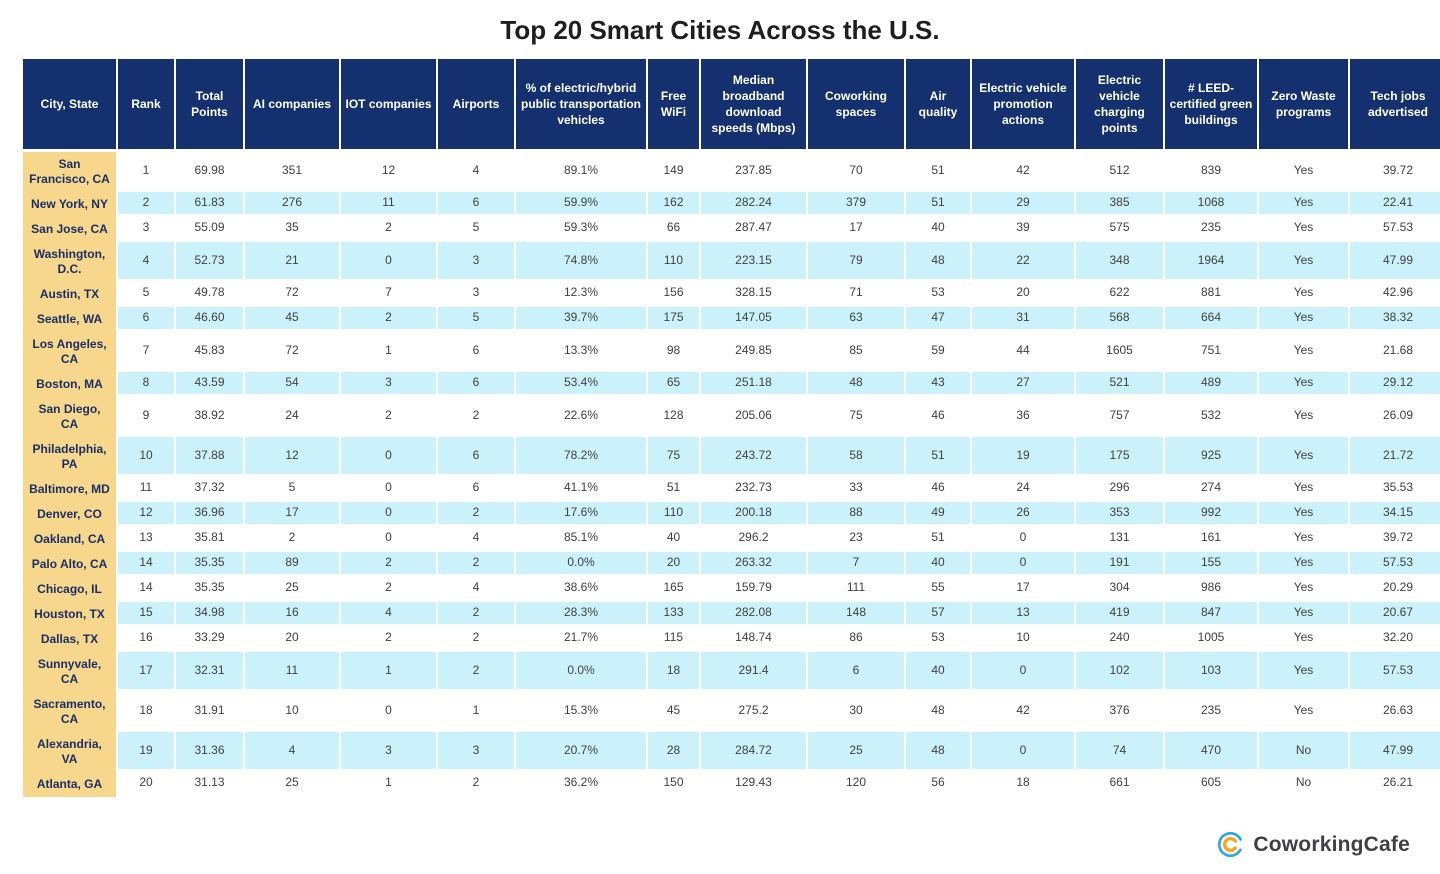 The width and height of the screenshot is (1440, 874). Describe the element at coordinates (292, 172) in the screenshot. I see `cell-ai: 351` at that location.